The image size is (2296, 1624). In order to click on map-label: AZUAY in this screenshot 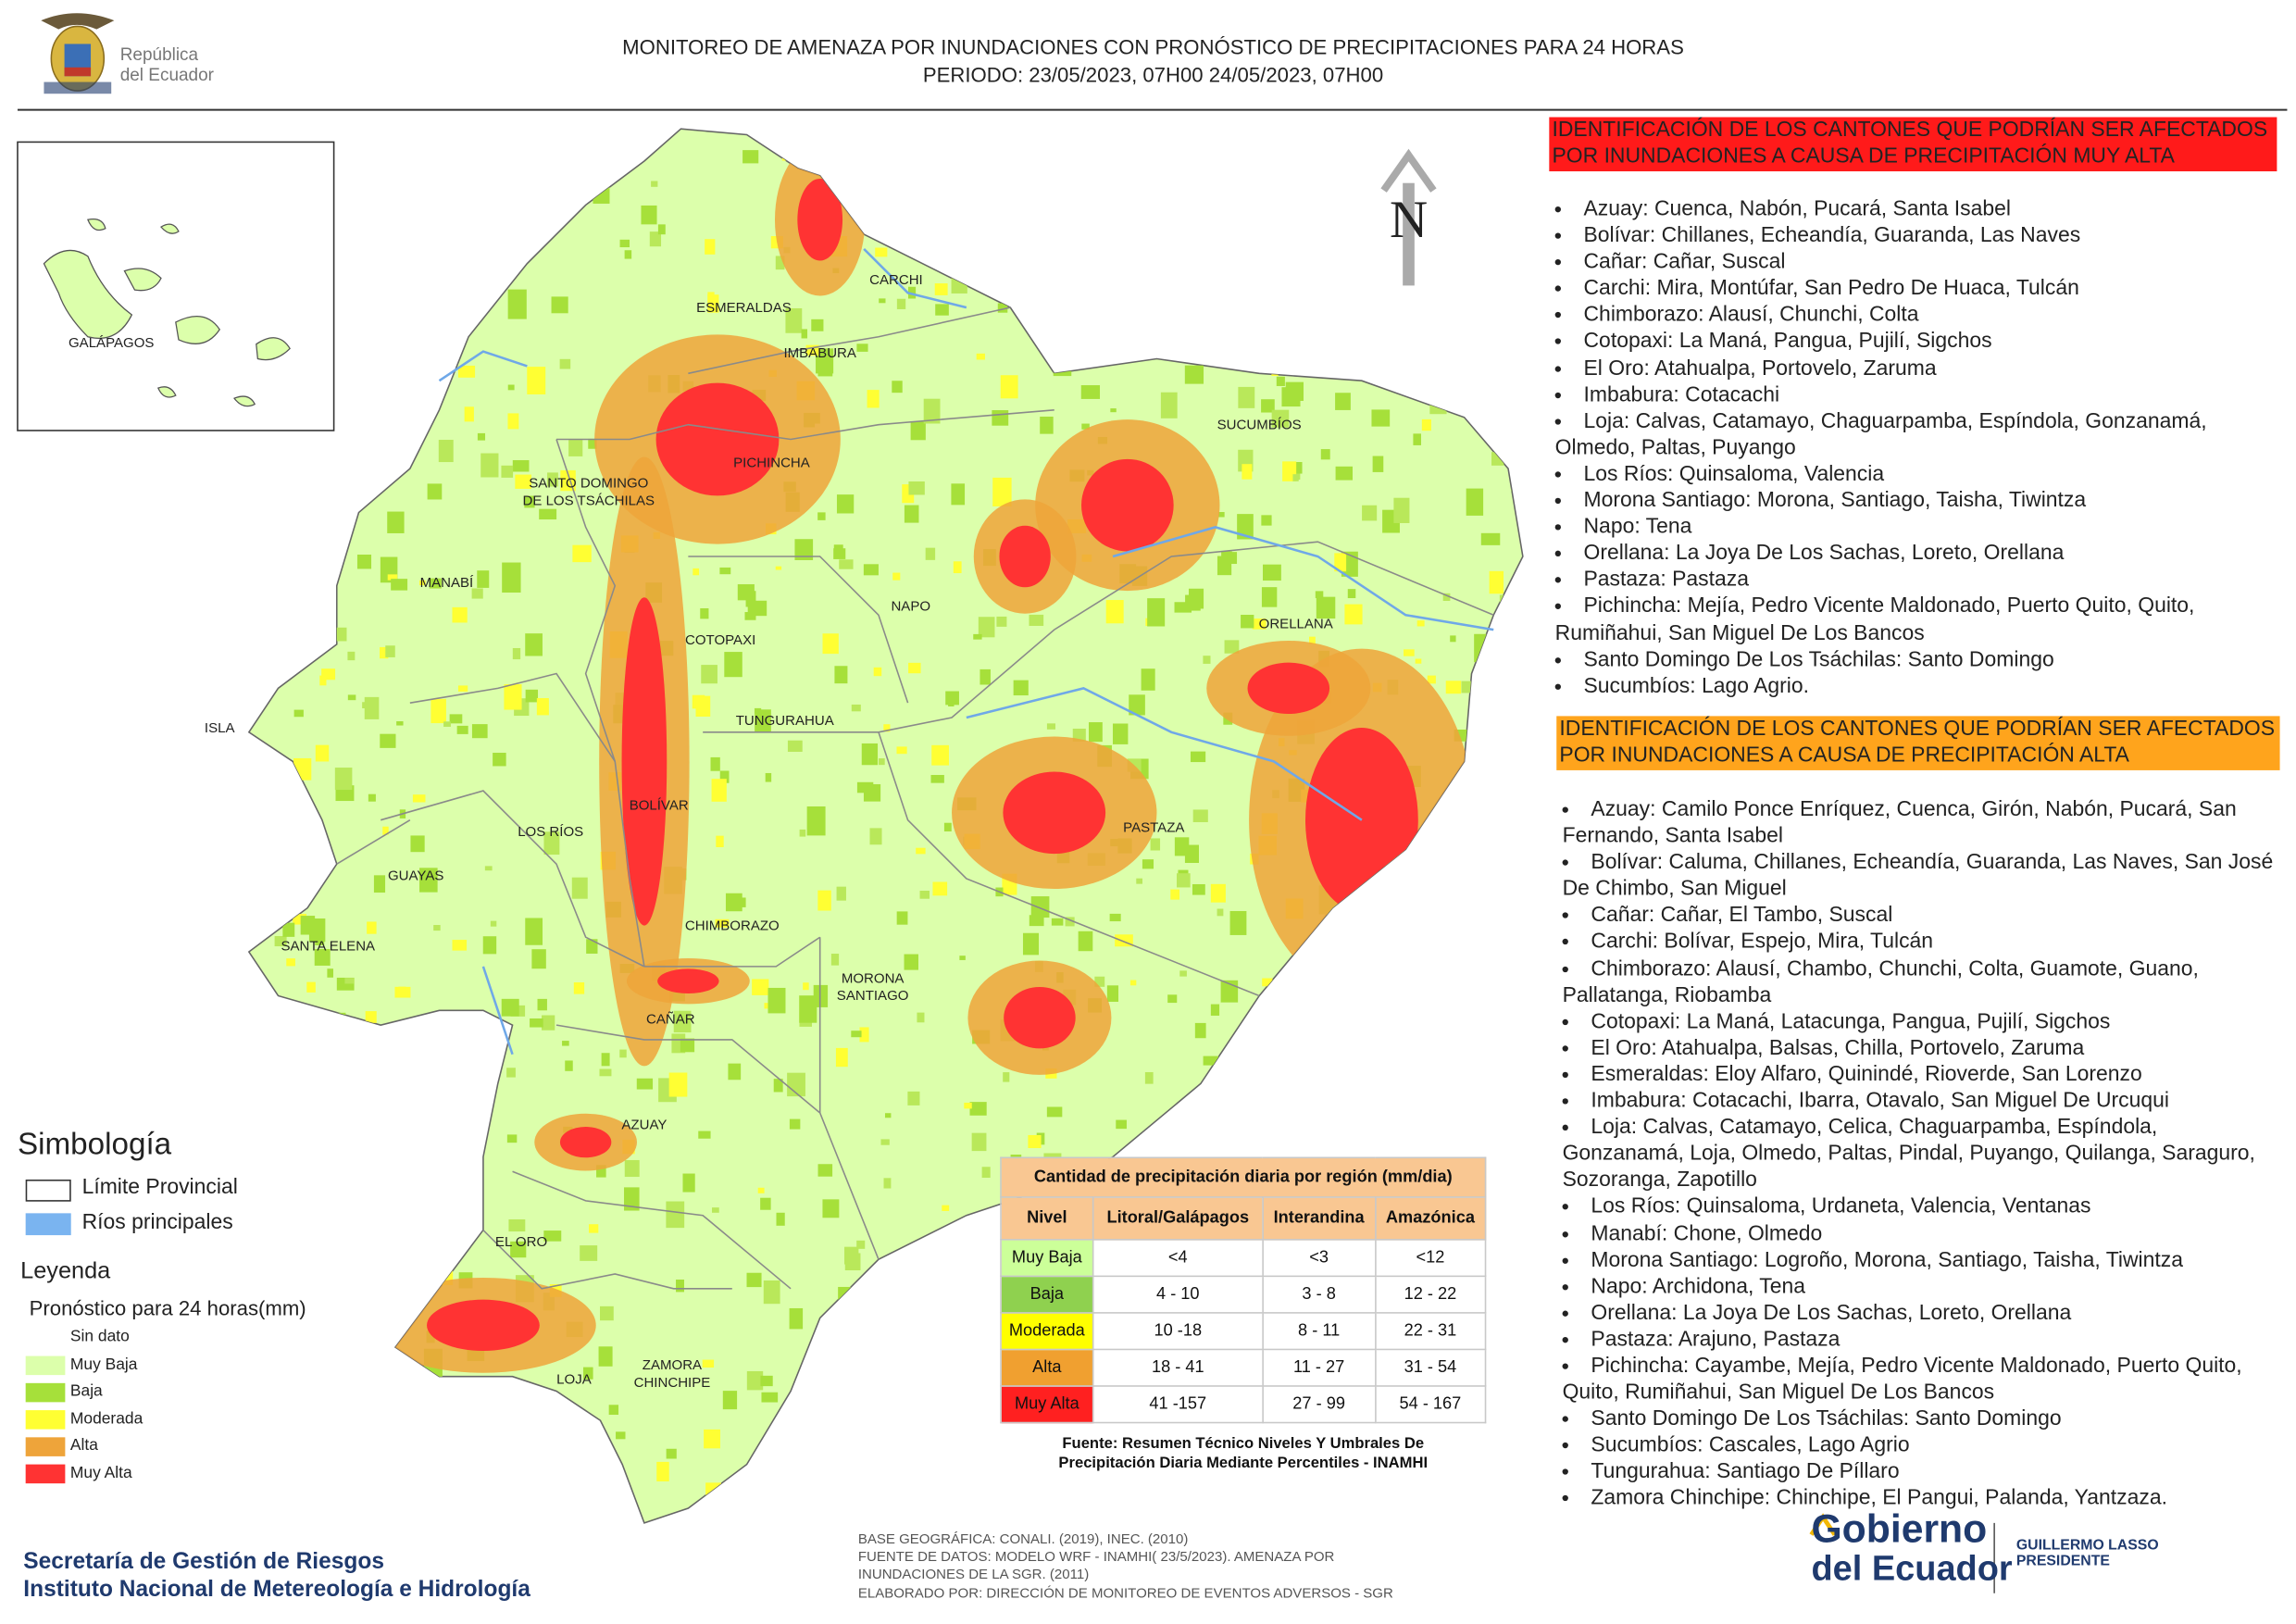, I will do `click(644, 1125)`.